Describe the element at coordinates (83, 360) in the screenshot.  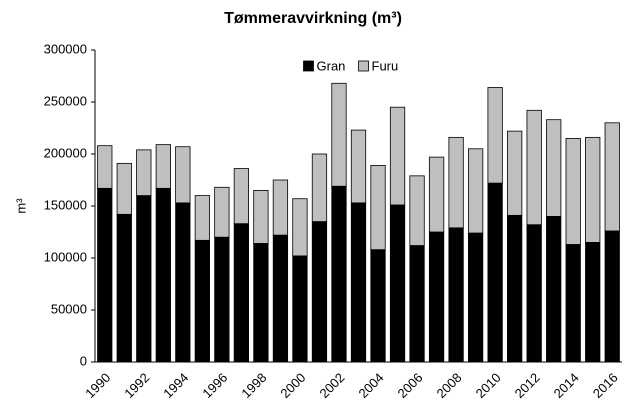
I see `y-tick-label: 0` at that location.